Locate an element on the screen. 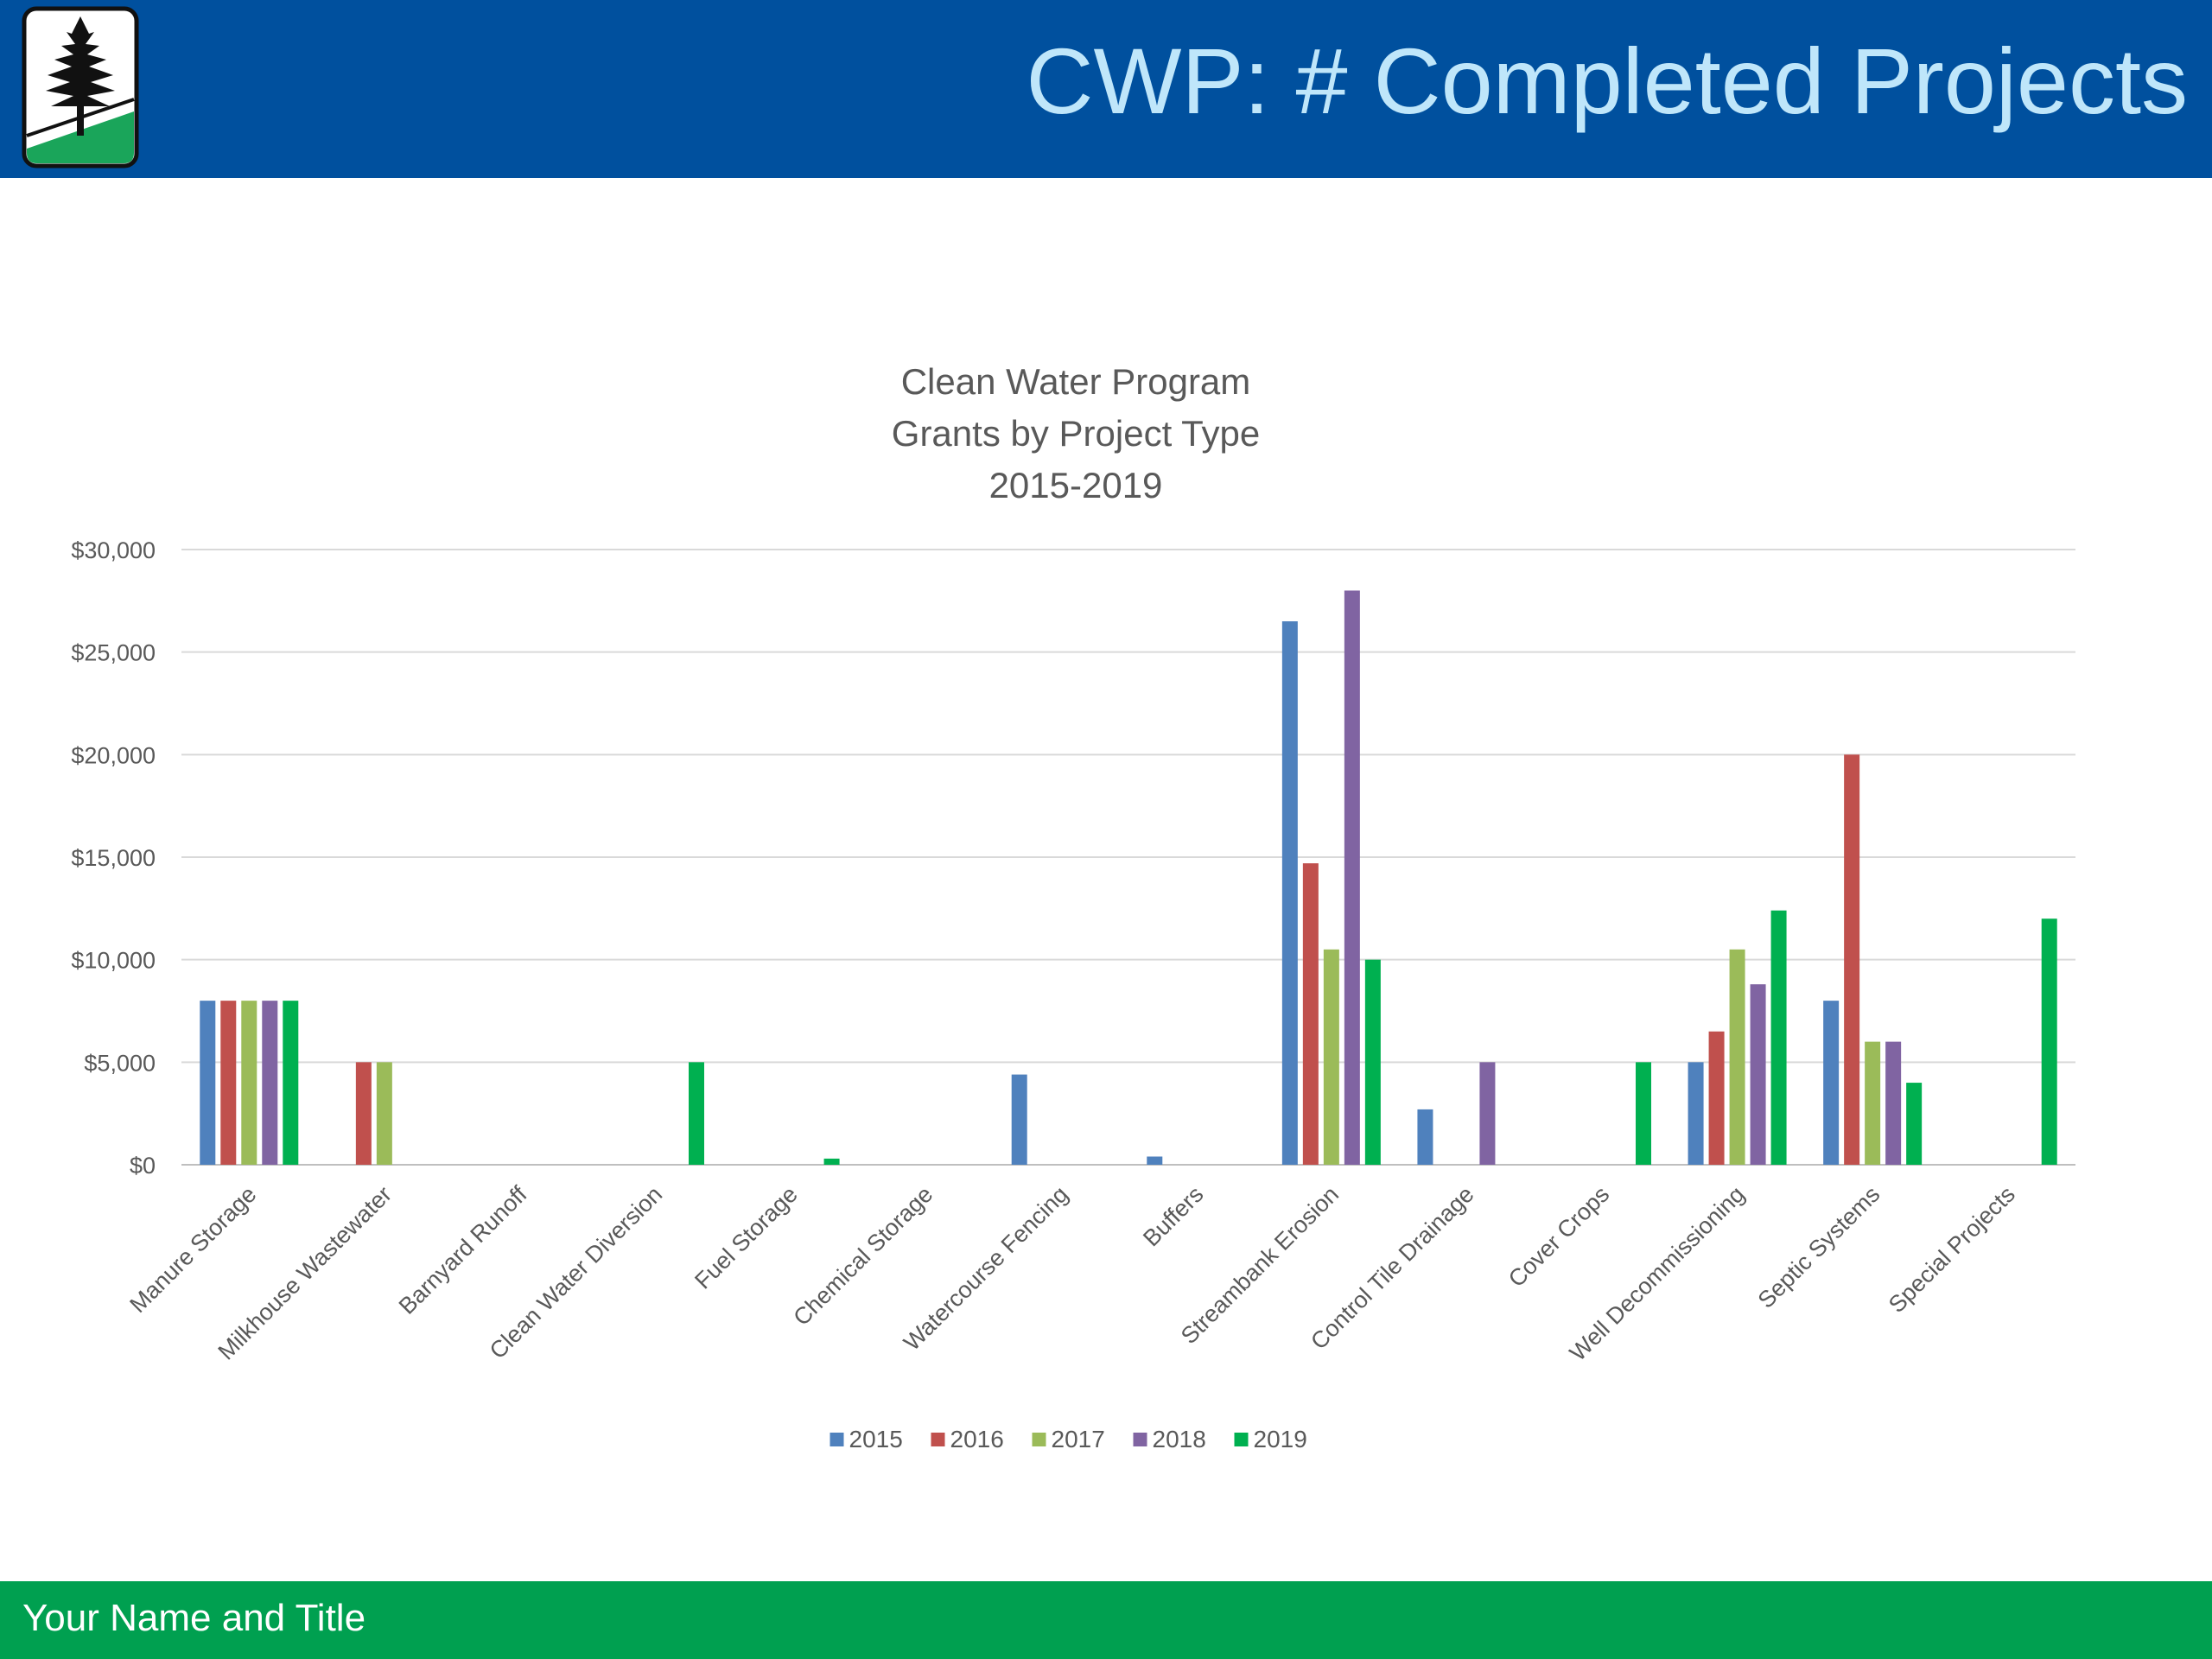  header-bar: CWP: # Completed Projects is located at coordinates (1106, 89).